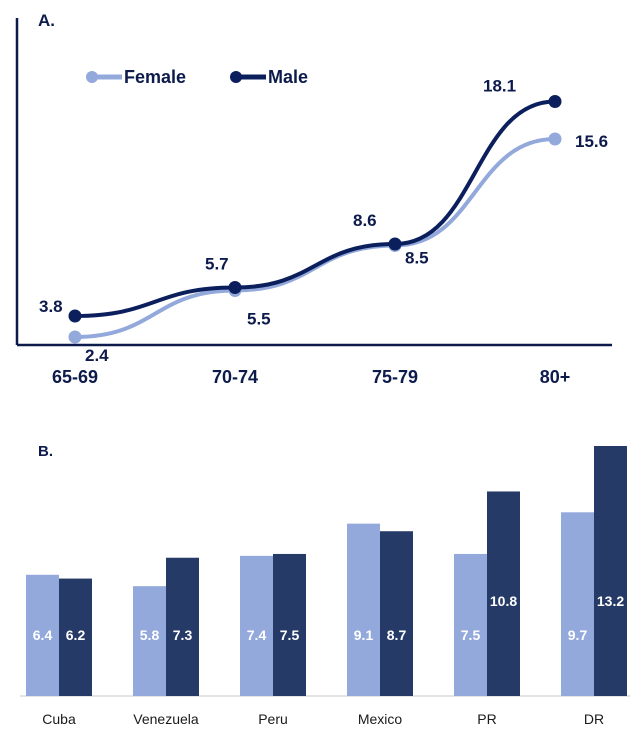 The height and width of the screenshot is (731, 637). What do you see at coordinates (92, 77) in the screenshot?
I see `legend-female-marker` at bounding box center [92, 77].